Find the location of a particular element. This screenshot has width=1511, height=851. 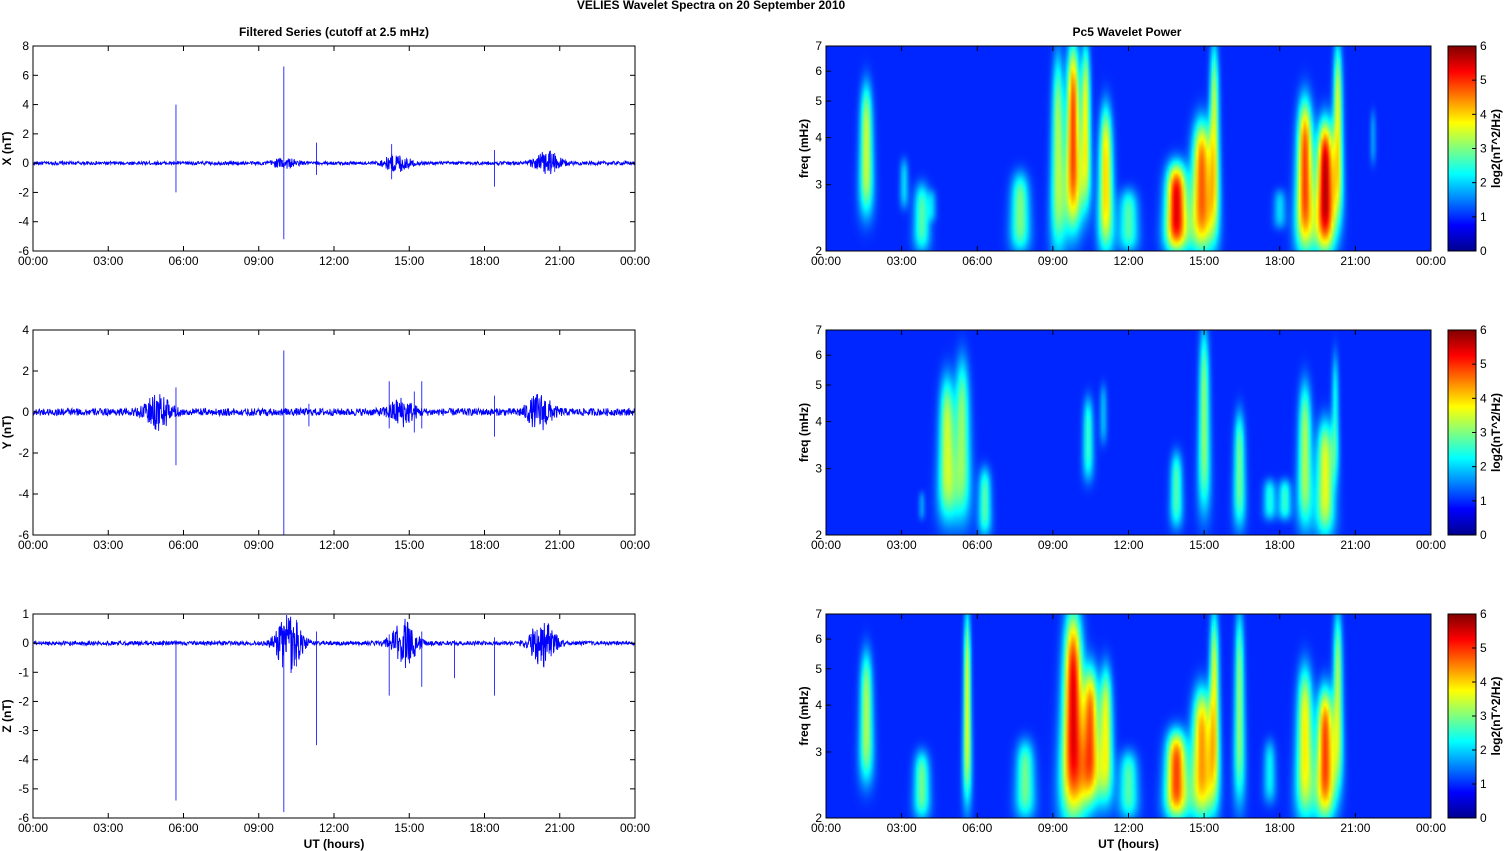

left-column-title: Filtered Series (cutoff at 2.5 mHz) is located at coordinates (334, 32).